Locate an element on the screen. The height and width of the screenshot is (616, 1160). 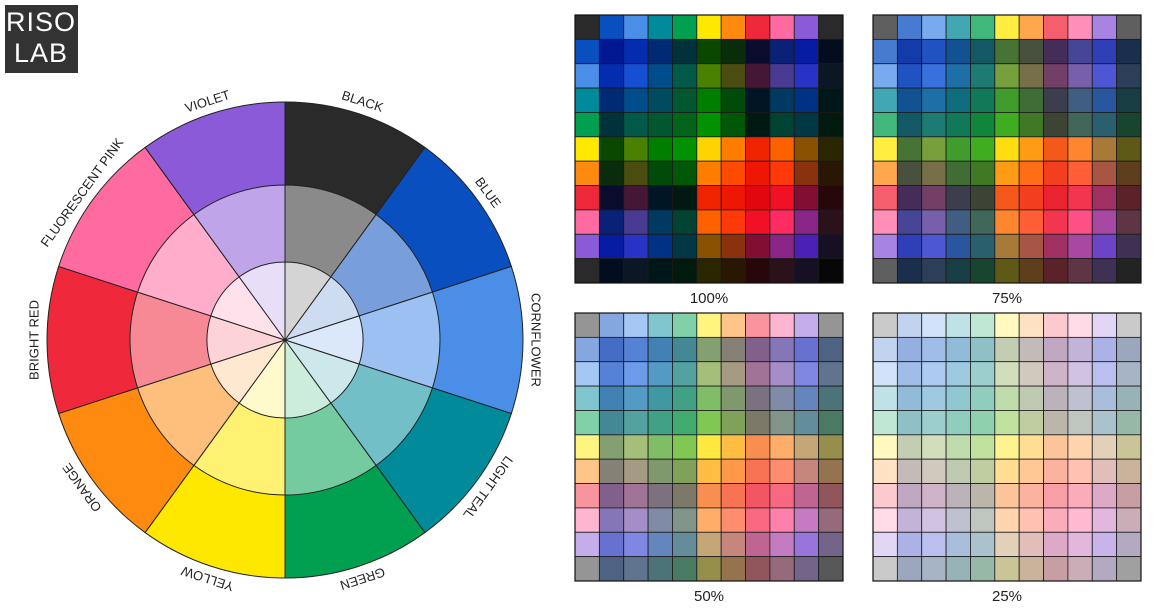
wheel-segment is located at coordinates (262, 301).